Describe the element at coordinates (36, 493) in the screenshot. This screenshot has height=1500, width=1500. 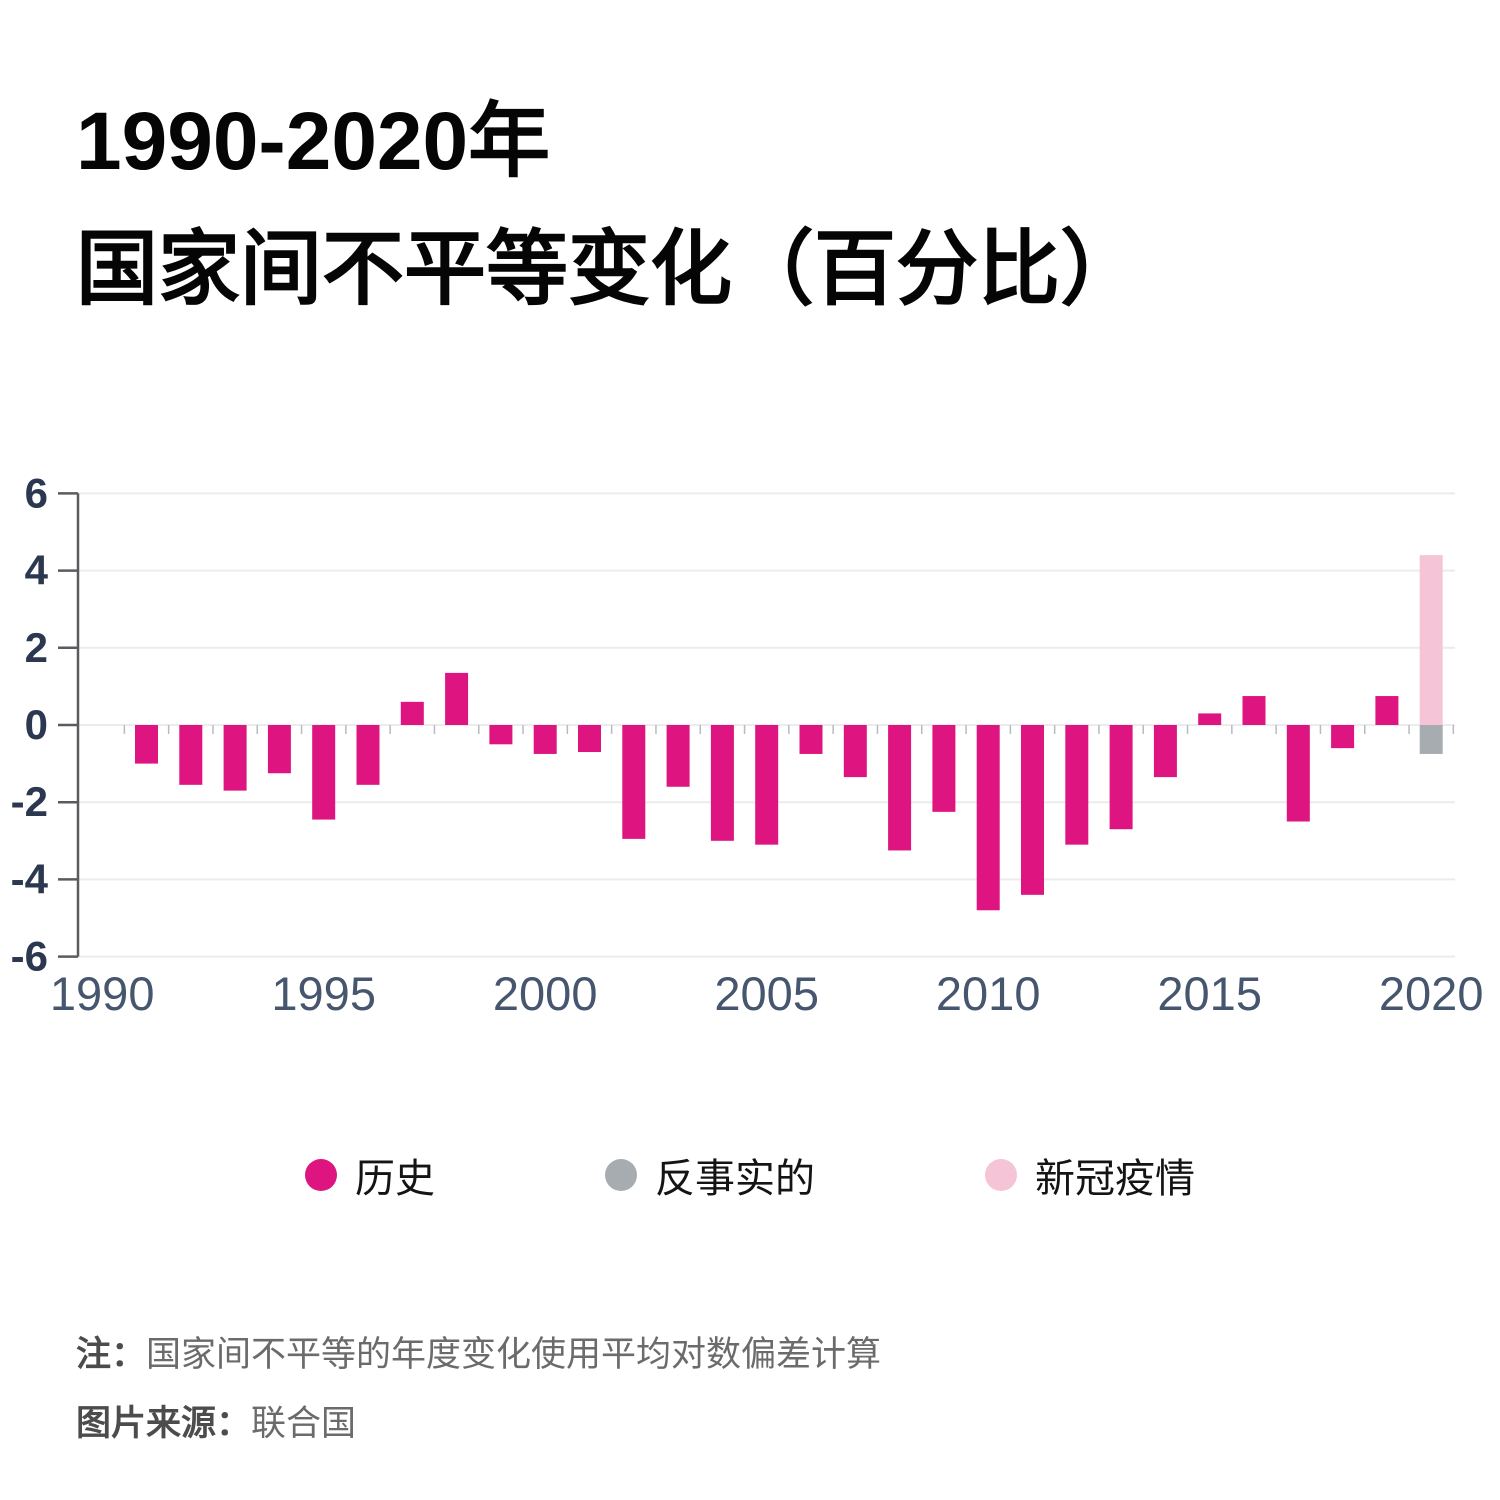
I see `y-tick-label-6: 6` at that location.